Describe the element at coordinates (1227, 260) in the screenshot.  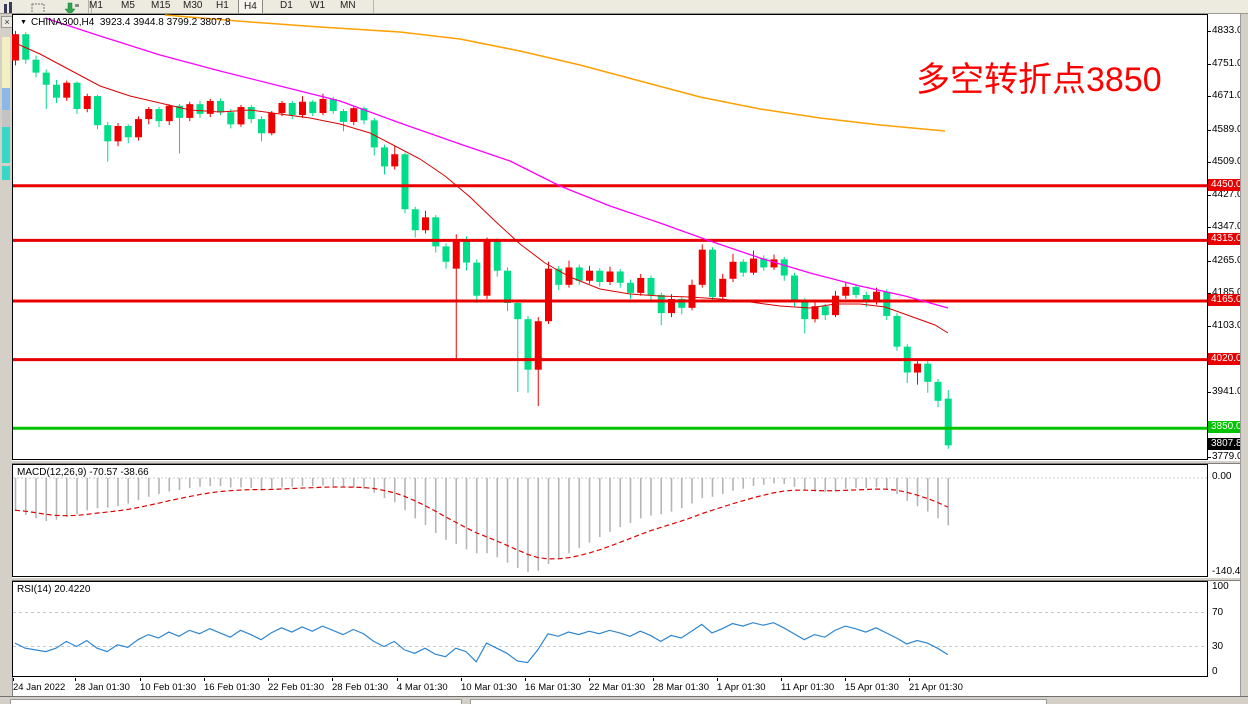
I see `price-tick-label: 4265.0` at that location.